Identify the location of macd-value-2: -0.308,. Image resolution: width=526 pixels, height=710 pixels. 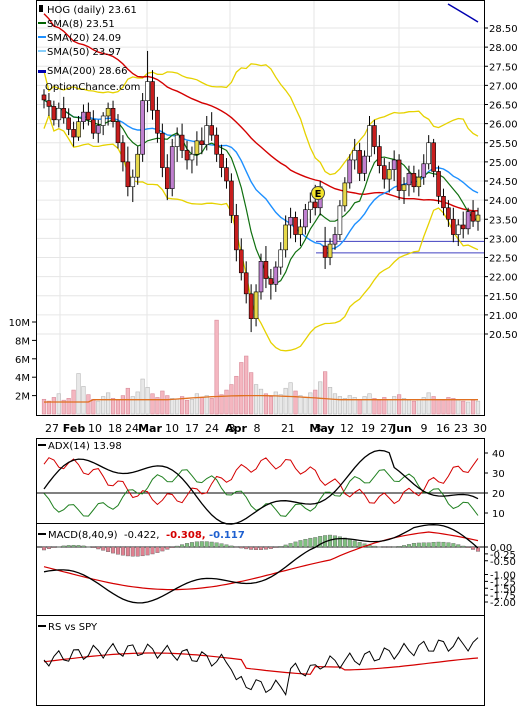
(186, 535).